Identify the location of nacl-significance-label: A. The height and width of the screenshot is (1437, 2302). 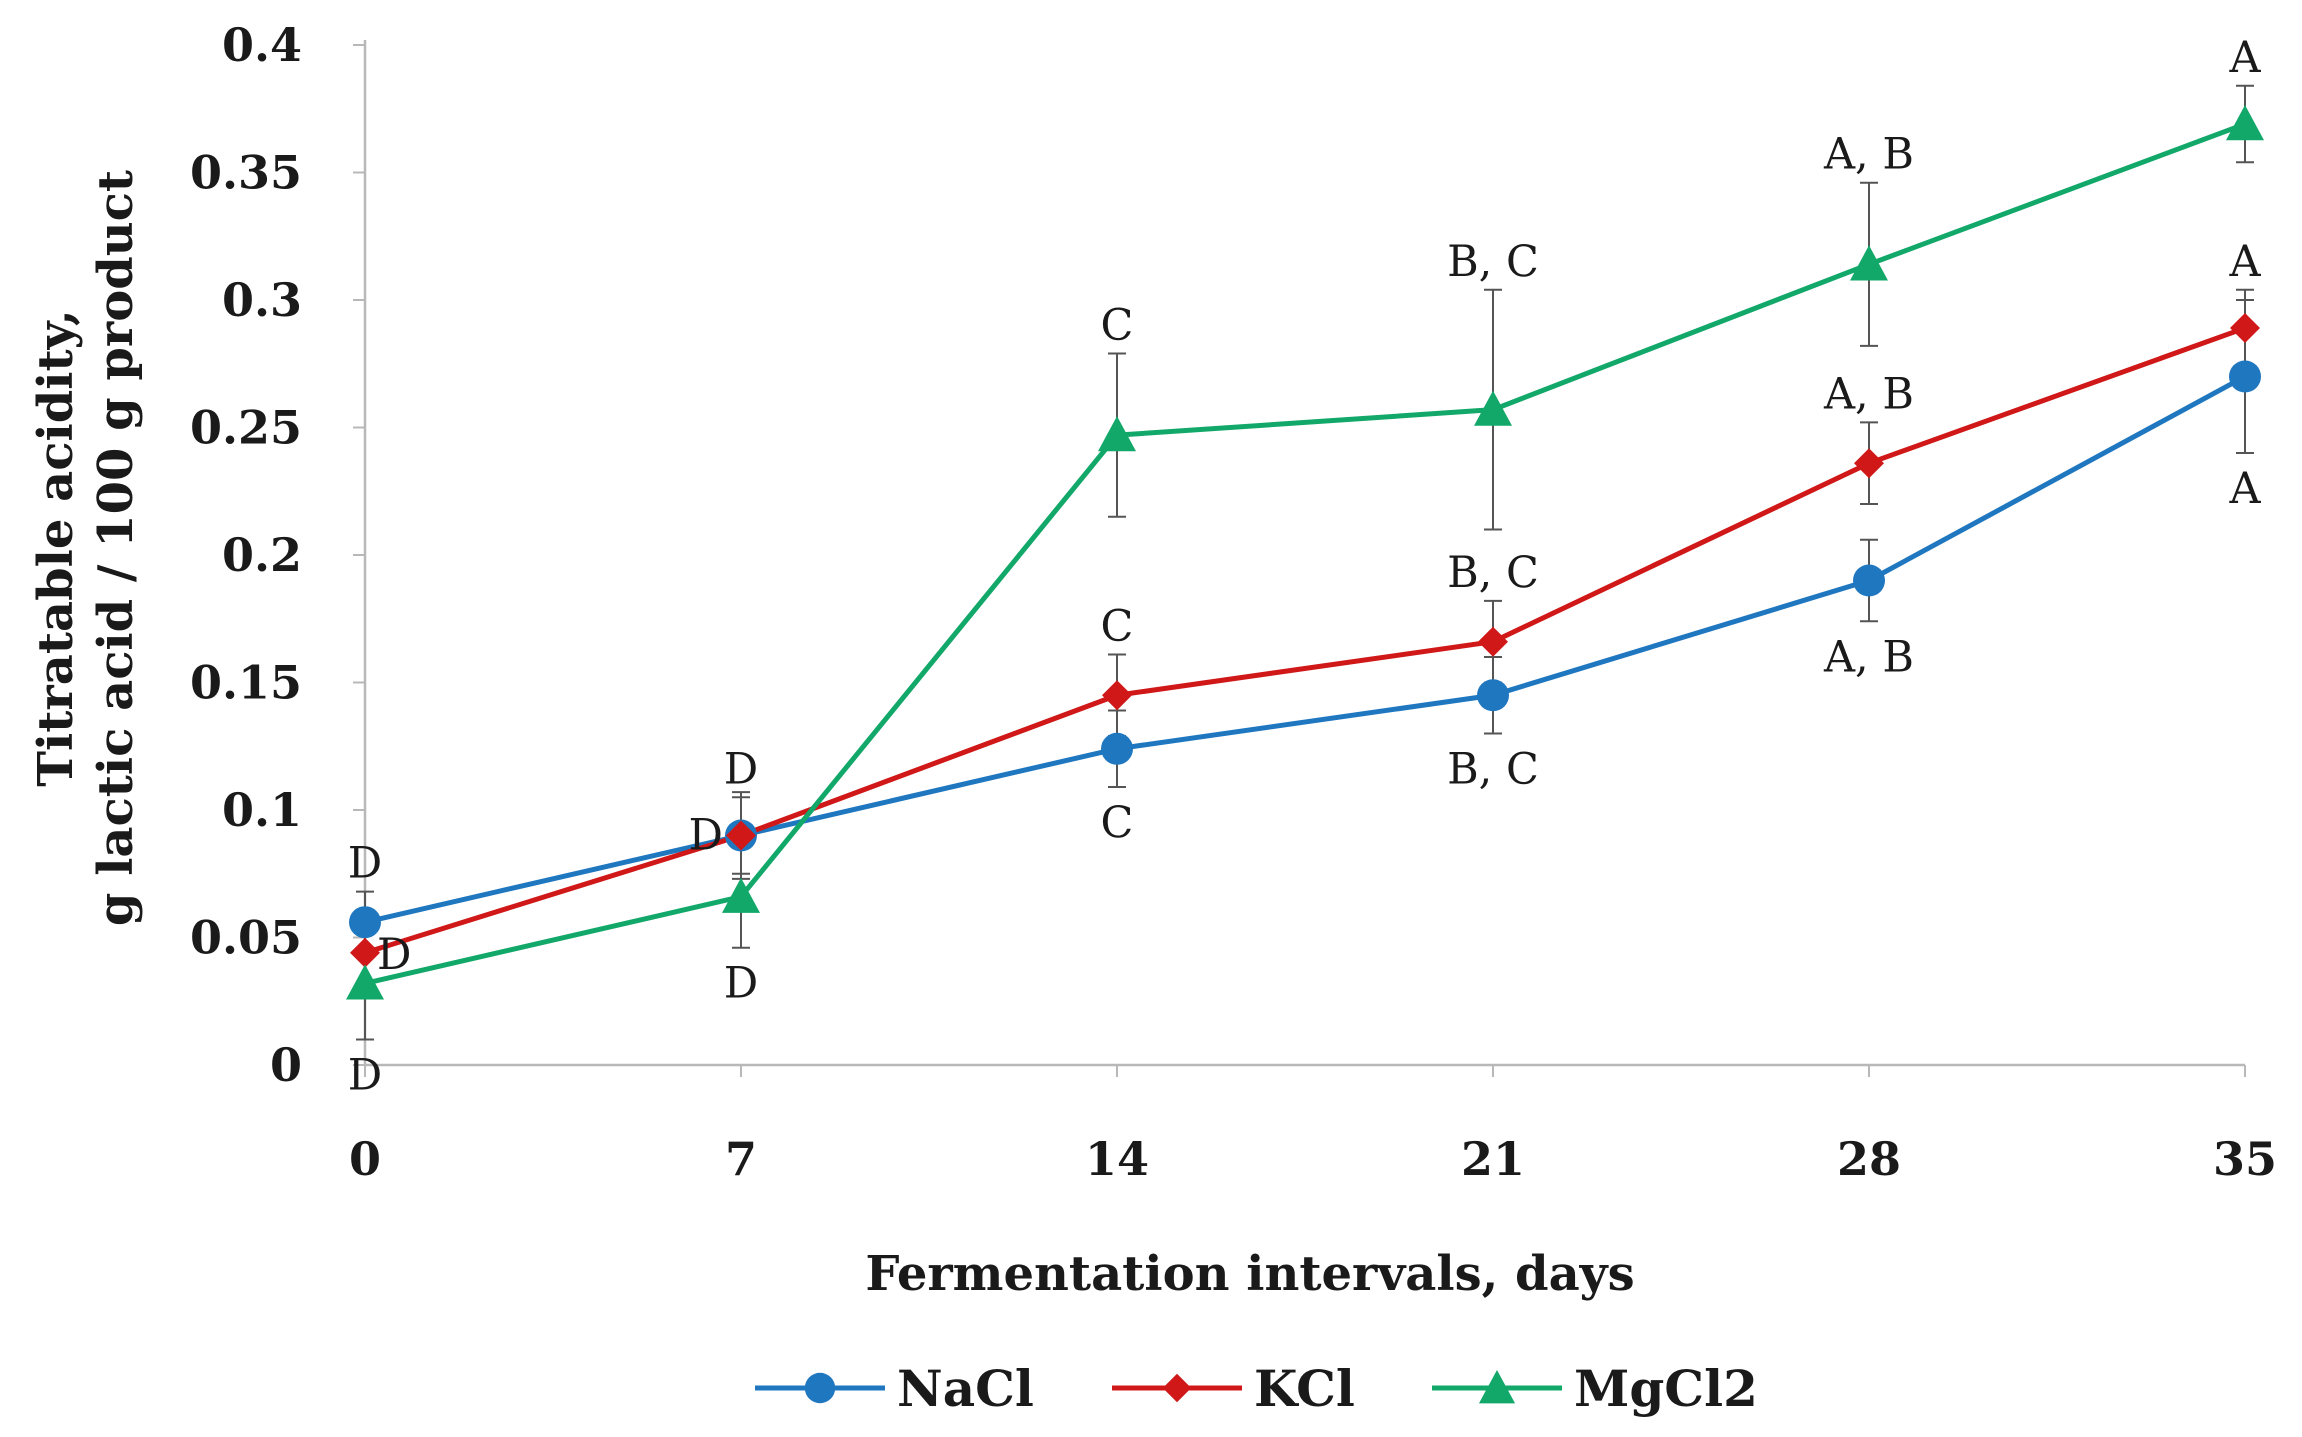
(2244, 489).